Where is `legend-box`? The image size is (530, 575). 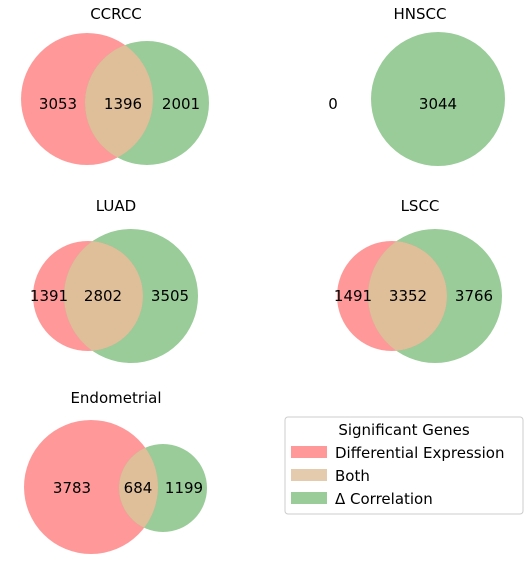 legend-box is located at coordinates (404, 465).